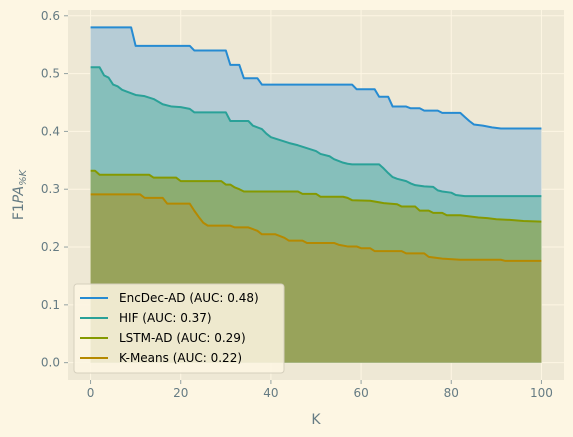 Image resolution: width=573 pixels, height=437 pixels. What do you see at coordinates (50, 305) in the screenshot?
I see `y-tick-label: 0.1` at bounding box center [50, 305].